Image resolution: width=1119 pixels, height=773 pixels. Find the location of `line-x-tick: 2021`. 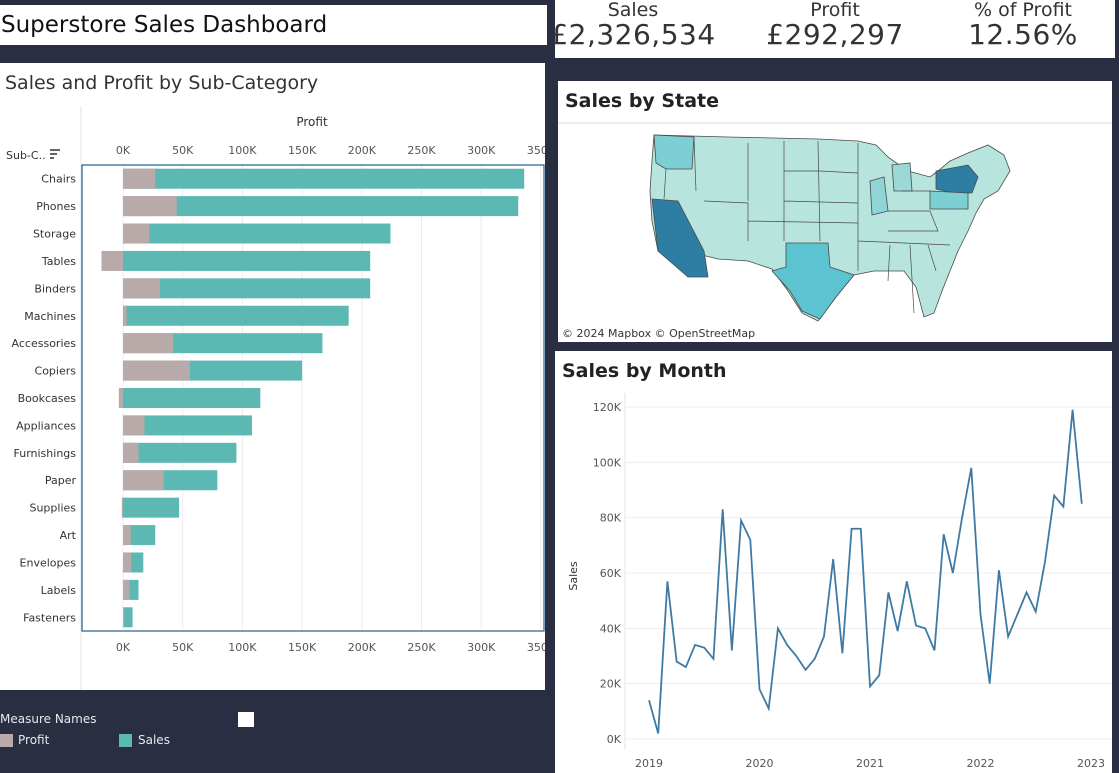

line-x-tick: 2021 is located at coordinates (870, 763).